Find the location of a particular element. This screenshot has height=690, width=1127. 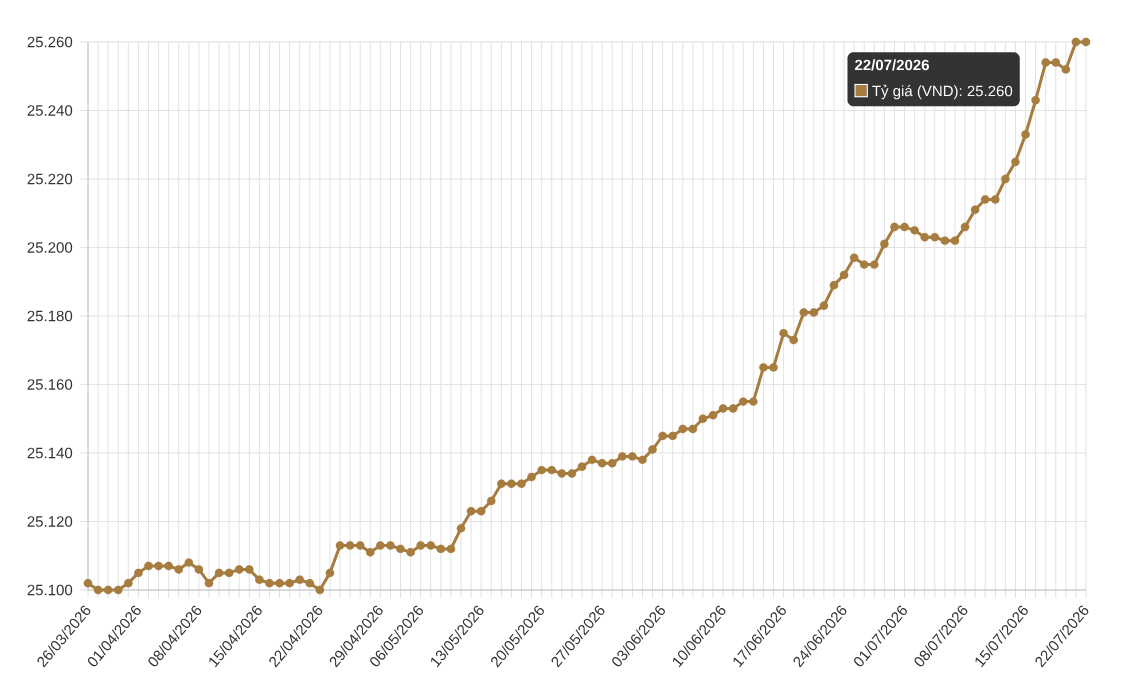

y-tick-label: 25.200 is located at coordinates (50, 247).